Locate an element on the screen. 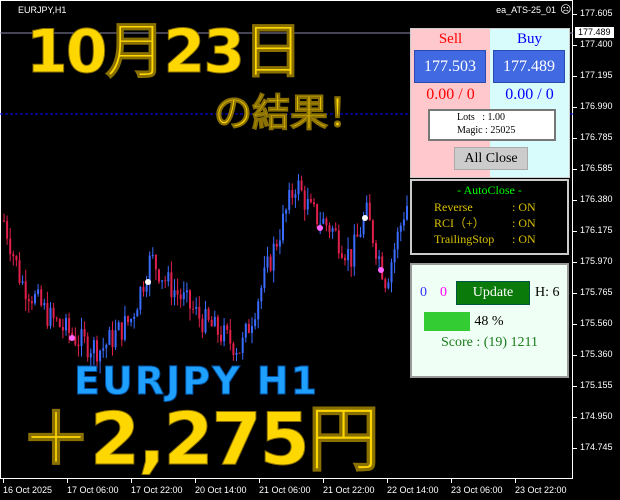 The height and width of the screenshot is (500, 620). price-label: 177.400 is located at coordinates (596, 44).